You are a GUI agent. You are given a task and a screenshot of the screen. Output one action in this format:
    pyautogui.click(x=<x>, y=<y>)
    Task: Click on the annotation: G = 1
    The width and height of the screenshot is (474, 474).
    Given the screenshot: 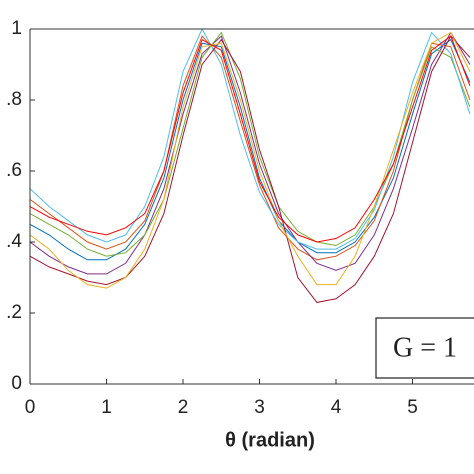 What is the action you would take?
    pyautogui.click(x=425, y=347)
    